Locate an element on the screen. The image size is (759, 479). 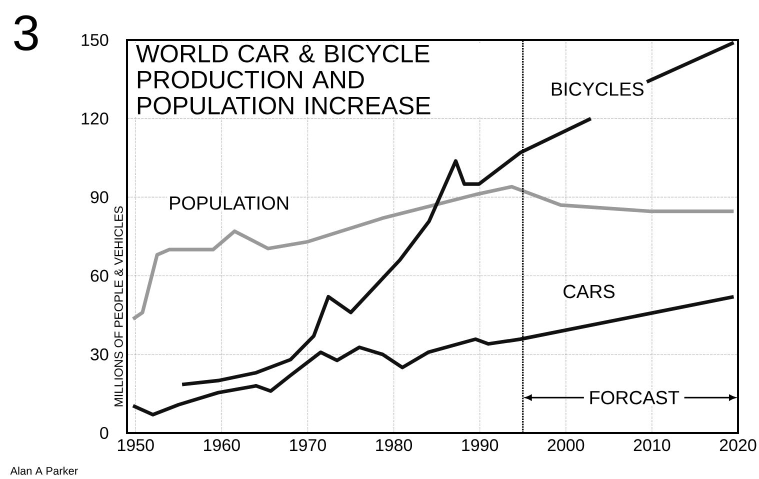
series-label: CARS is located at coordinates (589, 291).